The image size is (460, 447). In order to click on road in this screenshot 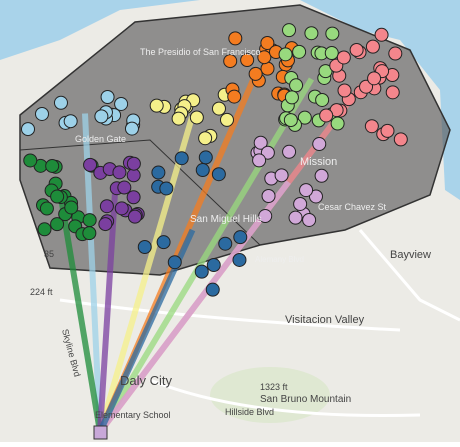, I will do `click(285, 398)`.